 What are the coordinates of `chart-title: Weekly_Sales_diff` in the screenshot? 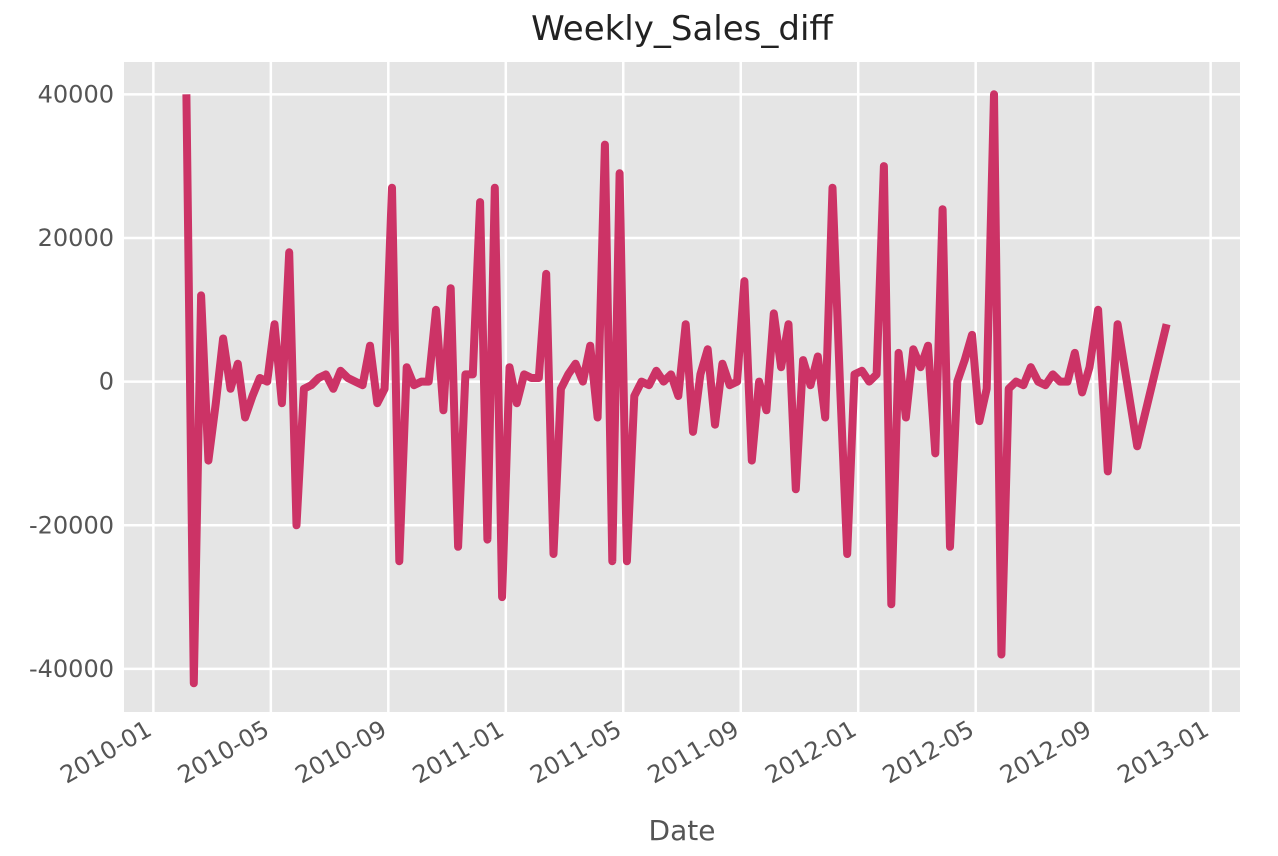 It's located at (682, 29).